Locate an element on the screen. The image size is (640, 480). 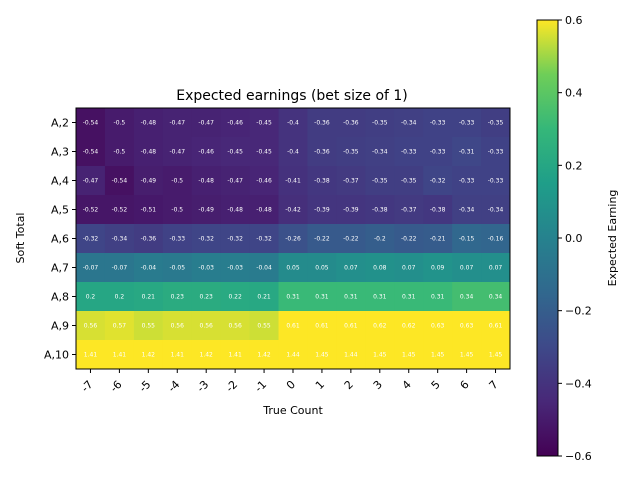
cell-value-label: -0.4 is located at coordinates (293, 123).